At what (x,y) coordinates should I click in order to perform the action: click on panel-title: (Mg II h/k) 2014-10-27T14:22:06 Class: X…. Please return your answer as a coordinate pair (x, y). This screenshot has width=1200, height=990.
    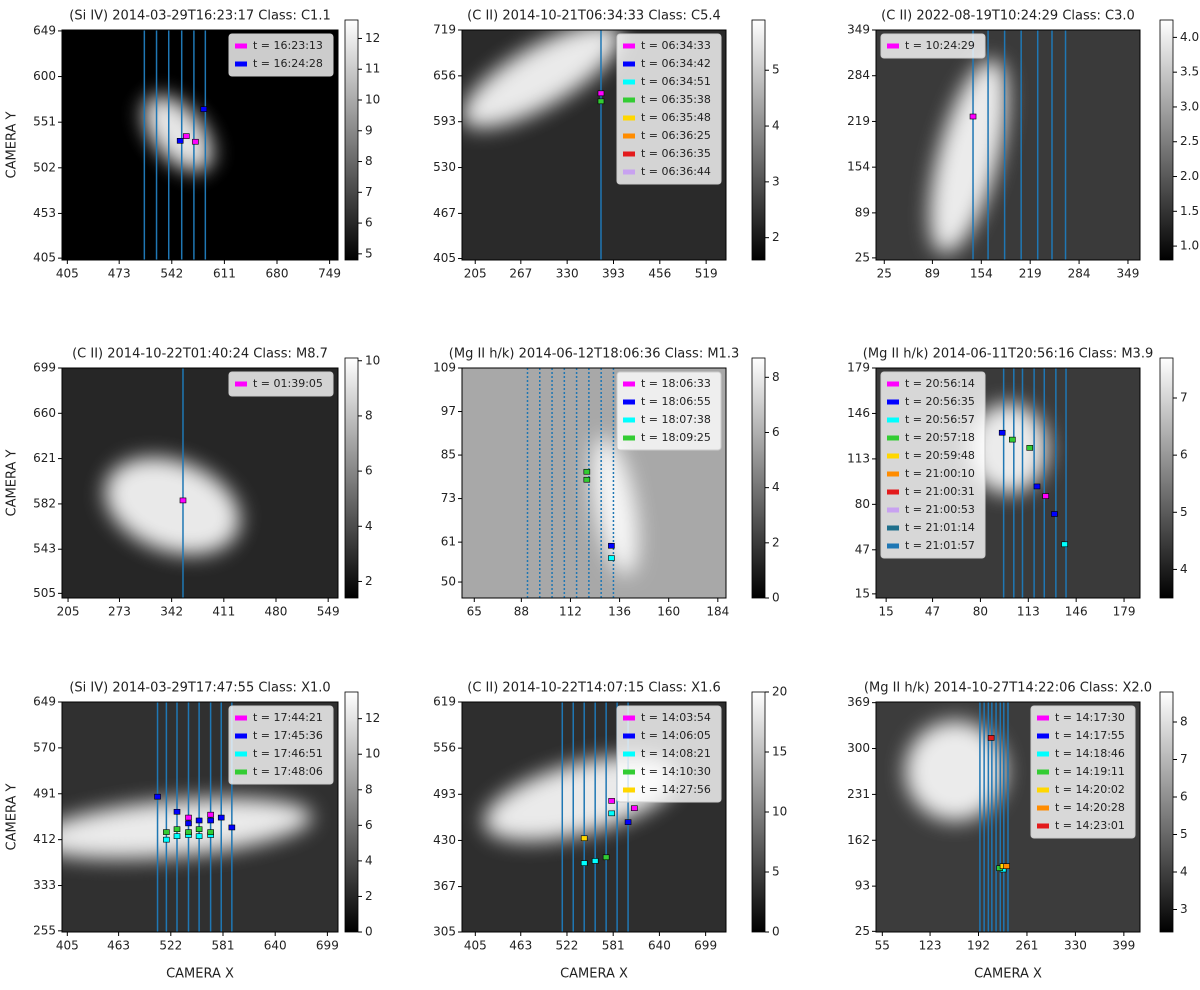
    Looking at the image, I should click on (1008, 688).